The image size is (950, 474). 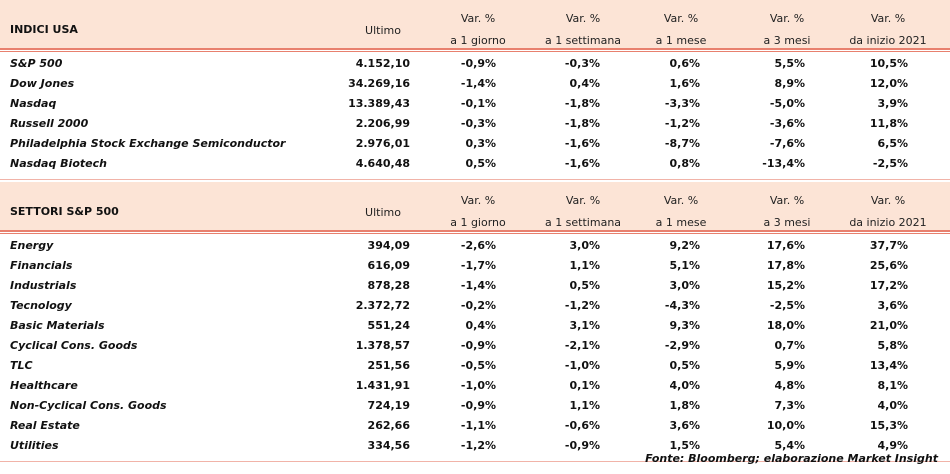 What do you see at coordinates (382, 123) in the screenshot?
I see `cell: 2.206,99` at bounding box center [382, 123].